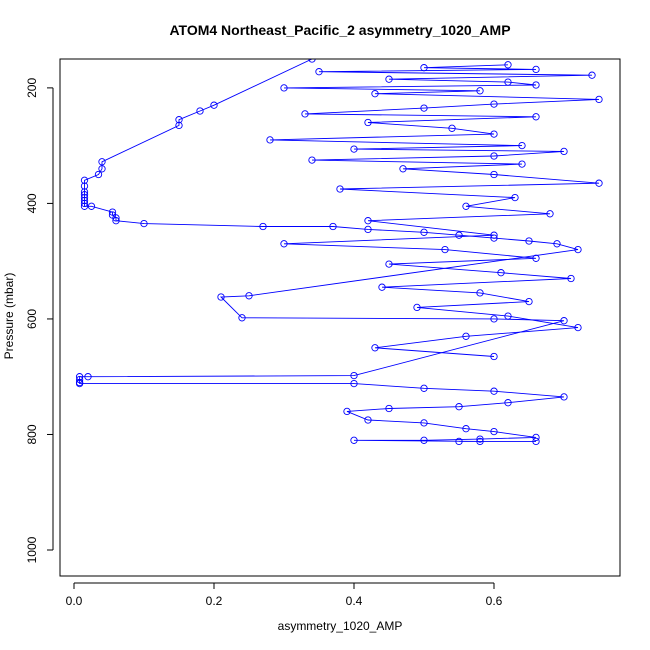  I want to click on x-axis: 0.0 0.2 0.4 0.6, so click(284, 595).